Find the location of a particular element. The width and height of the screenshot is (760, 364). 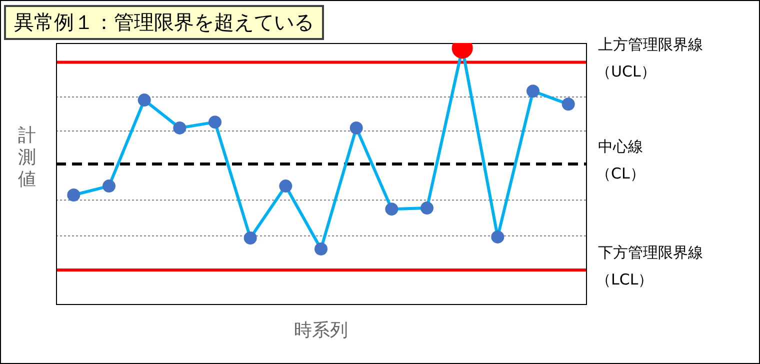

y-axis-title: 計測値 is located at coordinates (27, 158).